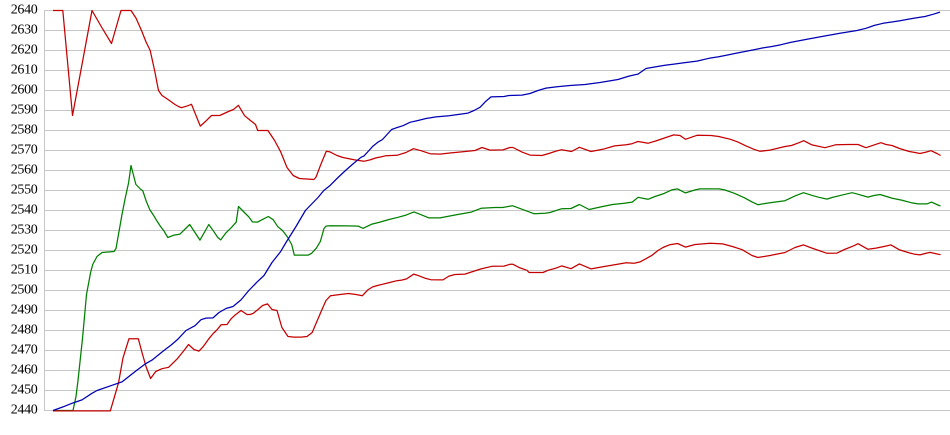 This screenshot has height=435, width=950. What do you see at coordinates (24, 370) in the screenshot?
I see `svg-text: 2460` at bounding box center [24, 370].